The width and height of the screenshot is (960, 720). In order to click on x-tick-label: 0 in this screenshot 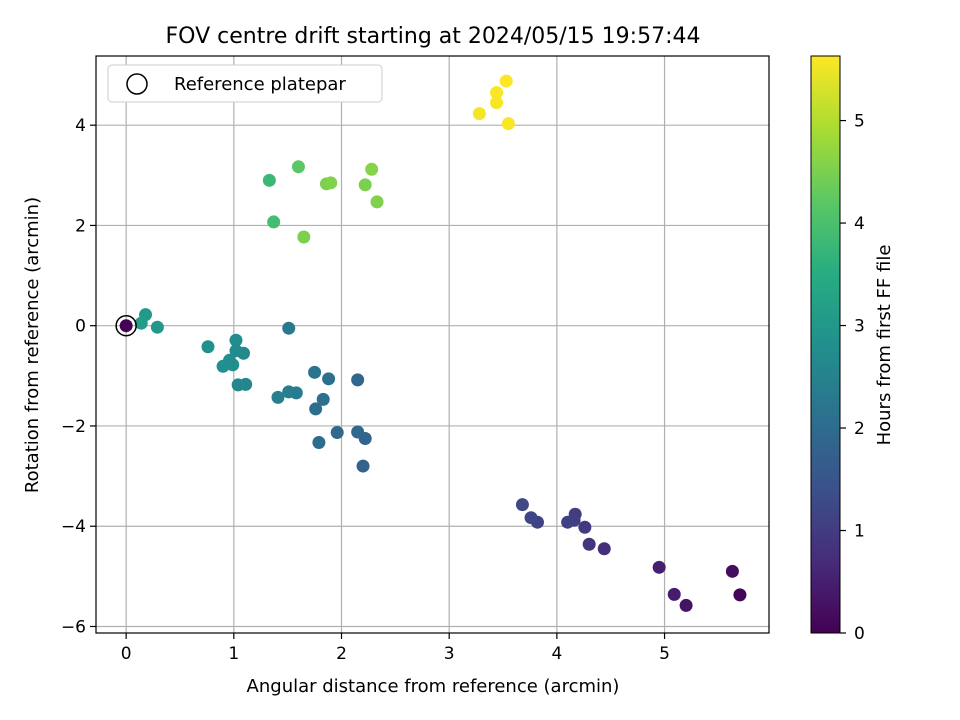, I will do `click(126, 654)`.